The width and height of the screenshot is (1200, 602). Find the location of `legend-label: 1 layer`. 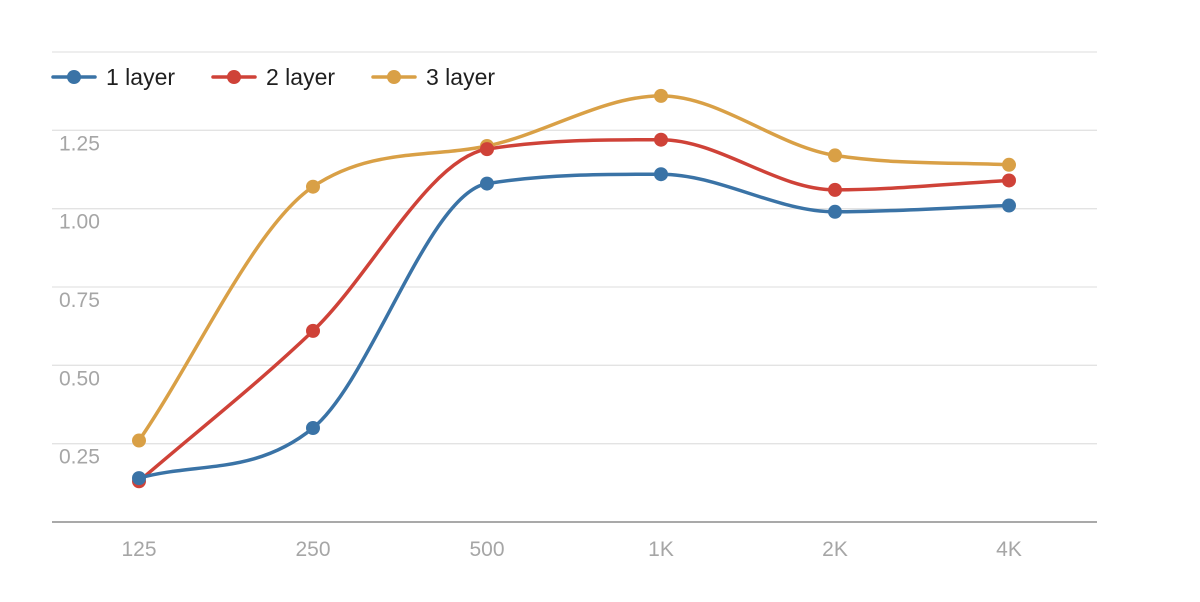

legend-label: 1 layer is located at coordinates (140, 77).